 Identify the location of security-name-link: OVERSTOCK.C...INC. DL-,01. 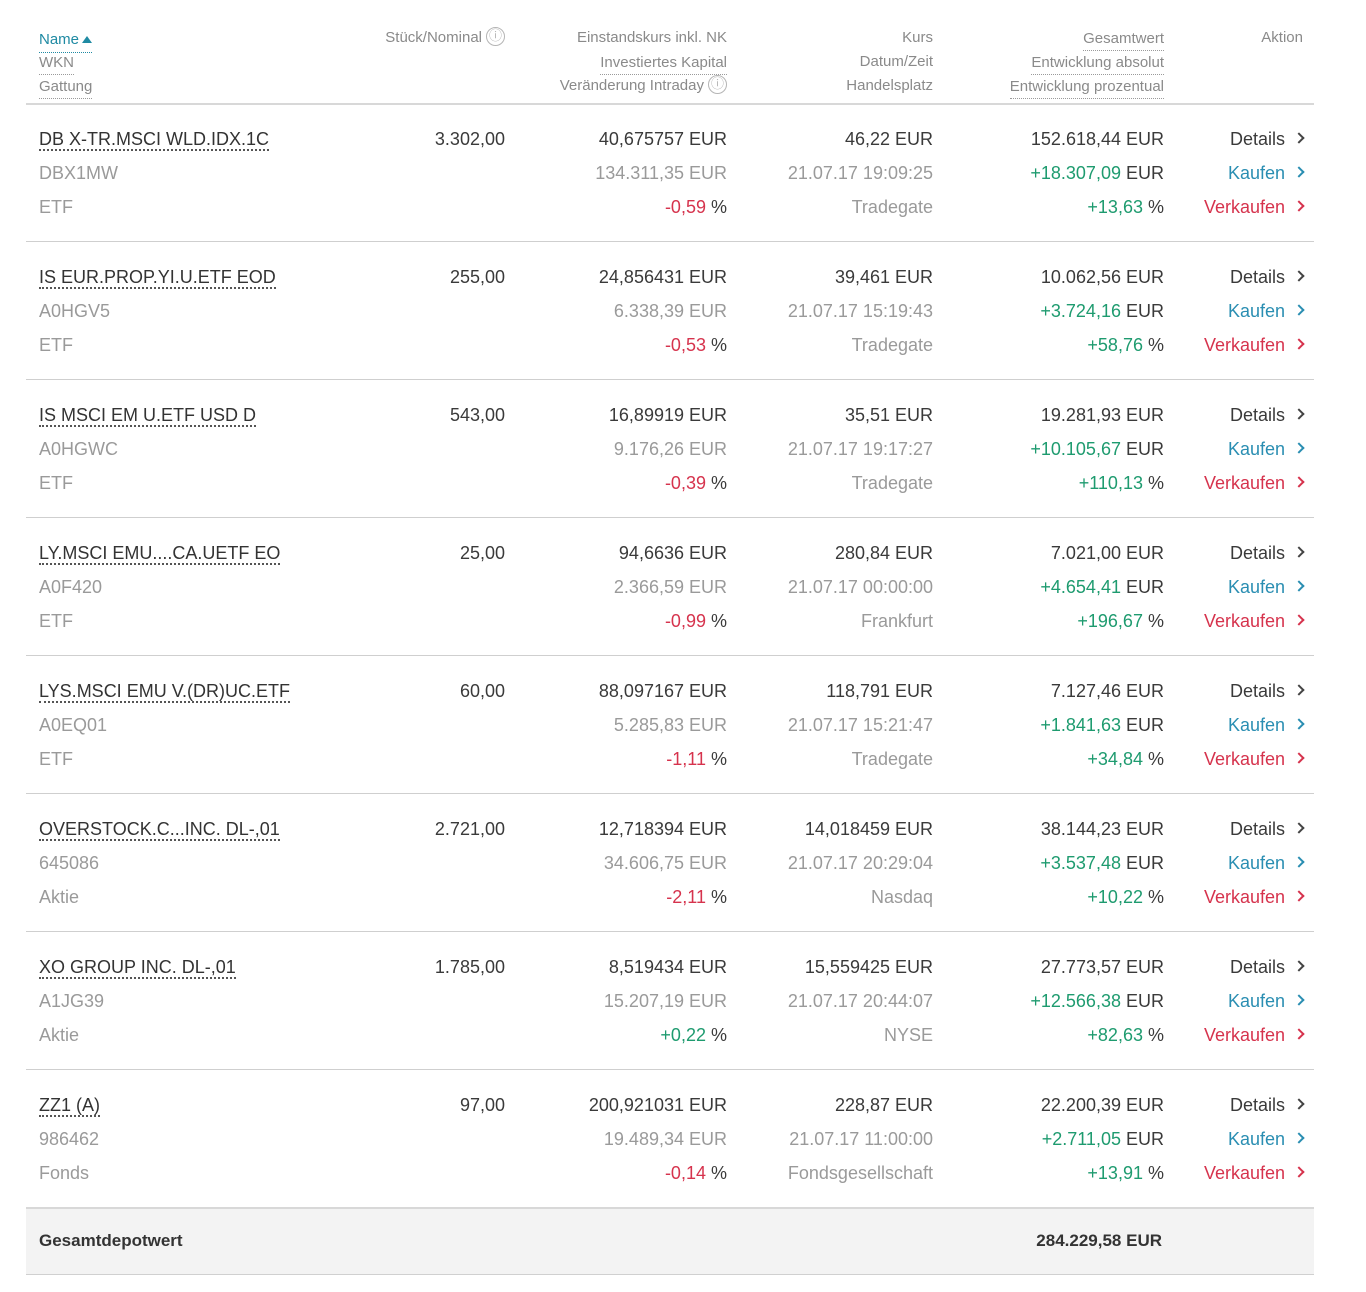
(159, 830).